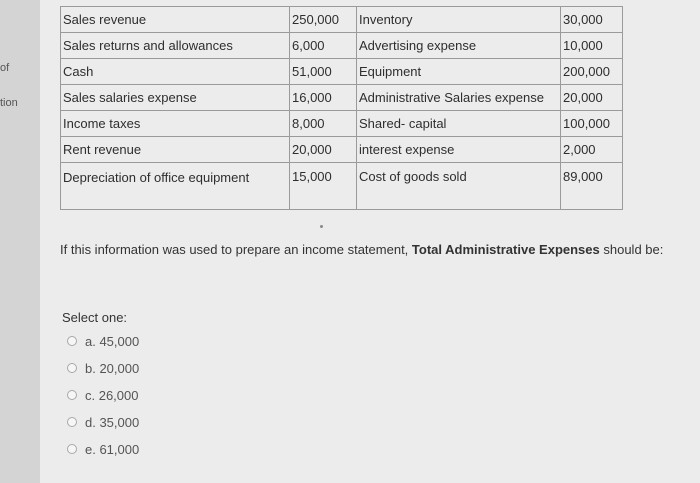  I want to click on account-name: Sales returns and allowances, so click(175, 45).